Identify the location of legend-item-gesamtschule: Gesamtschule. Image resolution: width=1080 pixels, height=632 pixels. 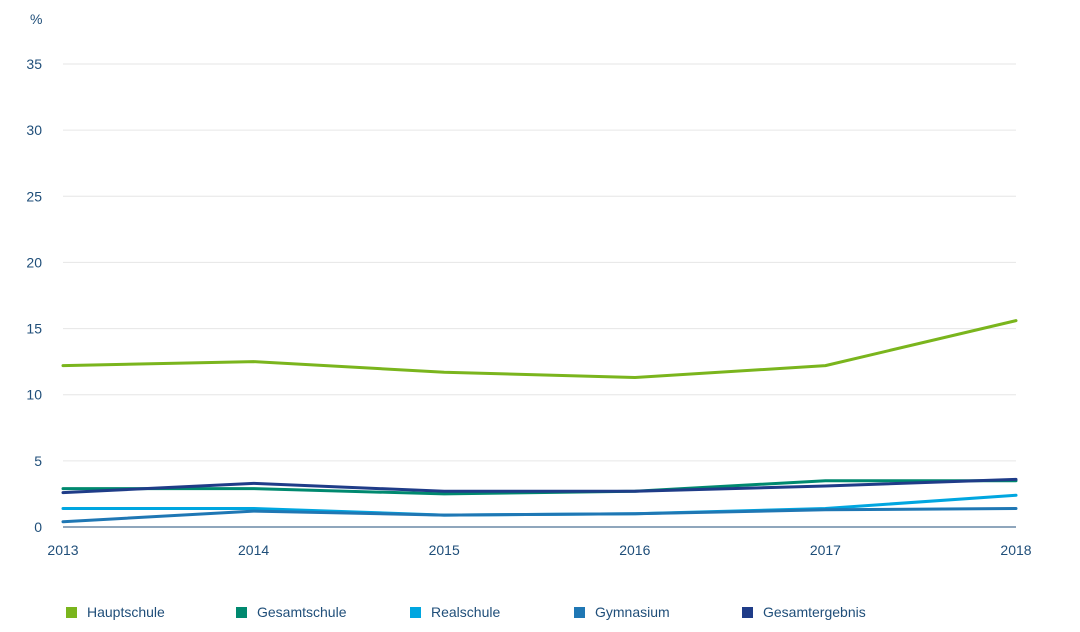
(323, 612).